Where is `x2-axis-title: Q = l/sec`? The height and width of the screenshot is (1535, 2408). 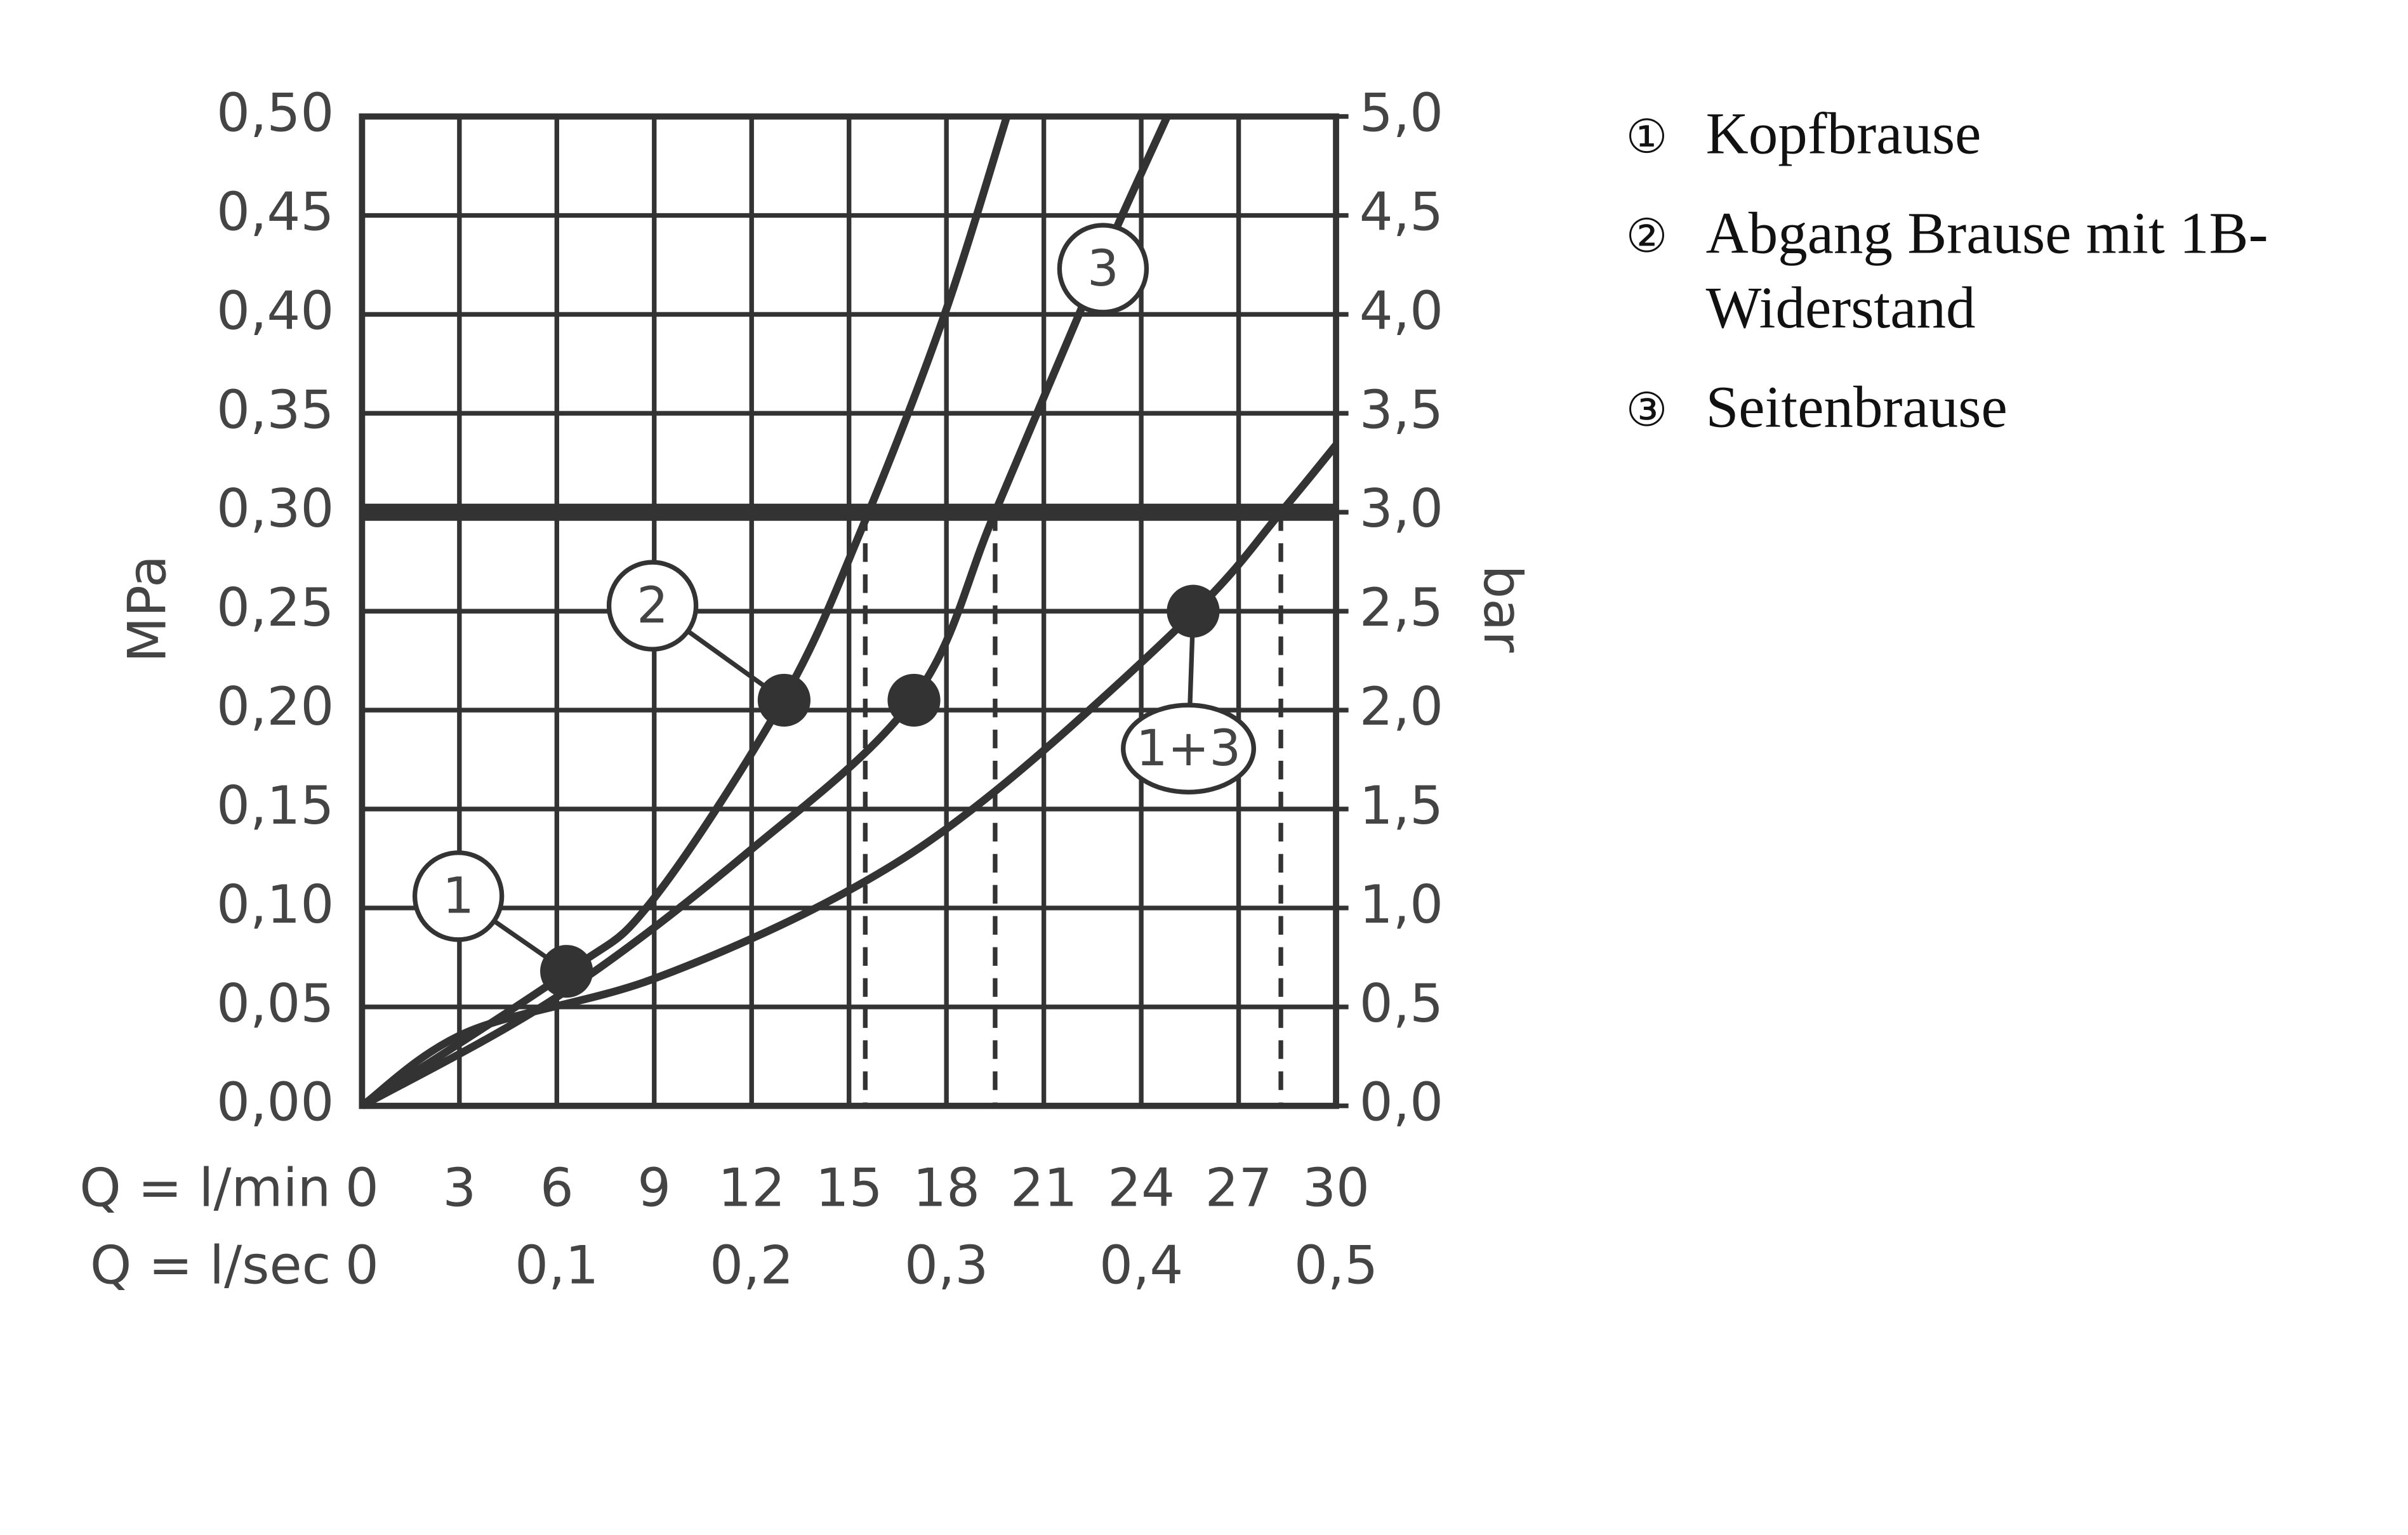
x2-axis-title: Q = l/sec is located at coordinates (210, 1265).